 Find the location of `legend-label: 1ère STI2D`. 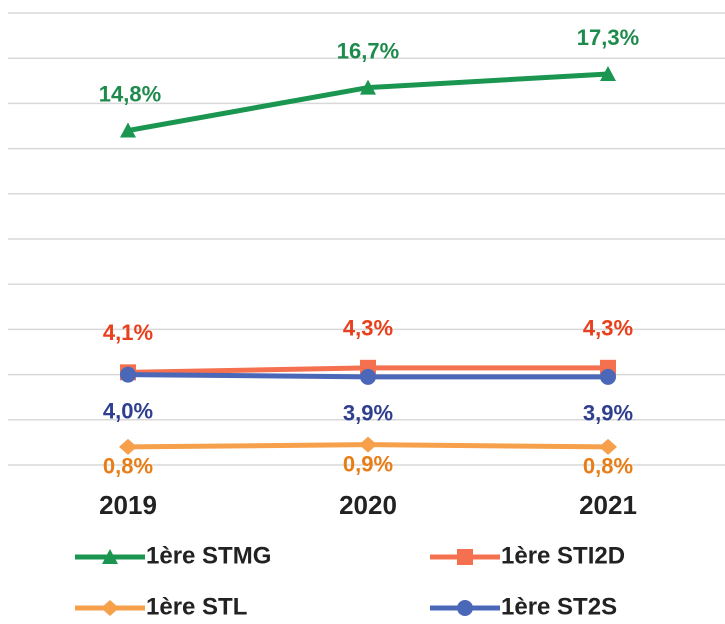

legend-label: 1ère STI2D is located at coordinates (563, 555).